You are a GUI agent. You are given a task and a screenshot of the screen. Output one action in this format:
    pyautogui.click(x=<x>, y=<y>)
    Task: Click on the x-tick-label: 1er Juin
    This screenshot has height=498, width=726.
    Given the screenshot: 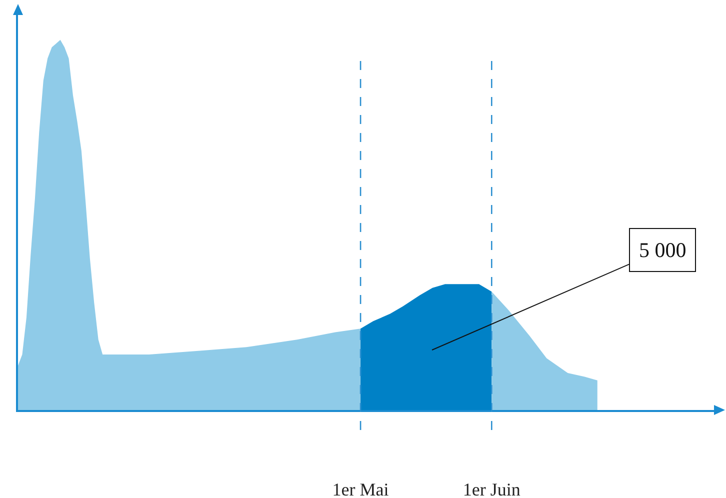 What is the action you would take?
    pyautogui.click(x=491, y=489)
    